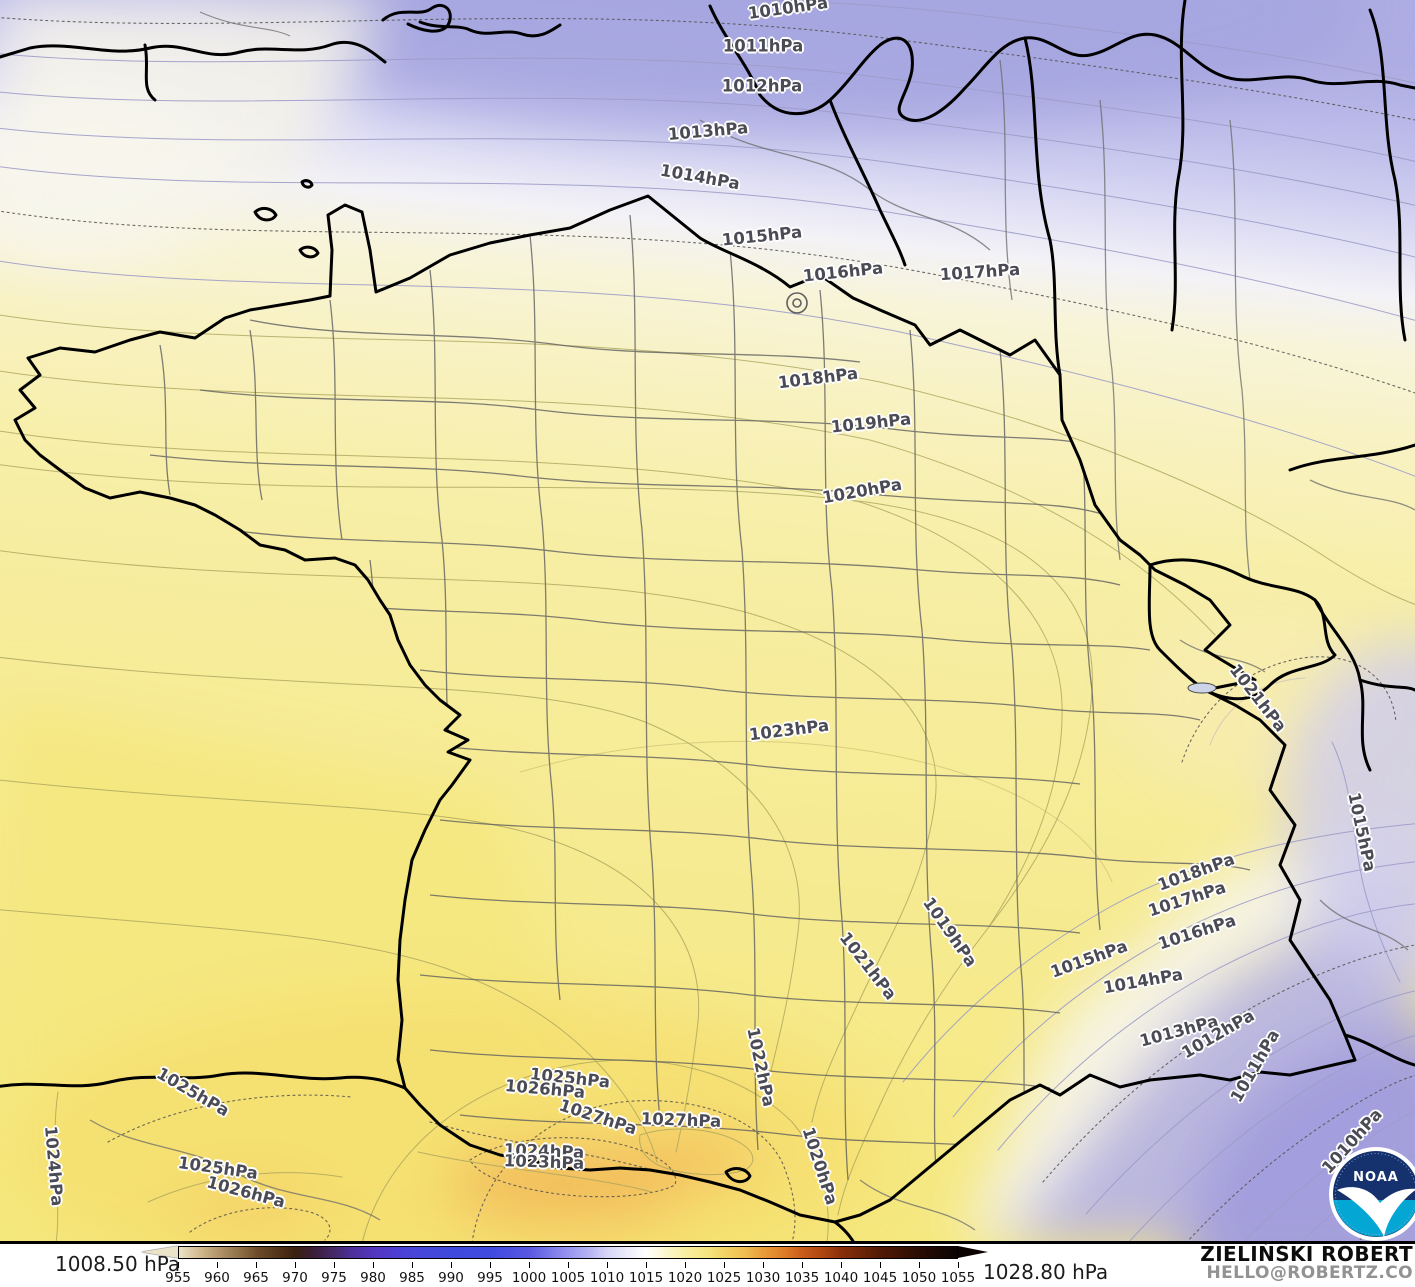  I want to click on map-bottom-border, so click(707, 1242).